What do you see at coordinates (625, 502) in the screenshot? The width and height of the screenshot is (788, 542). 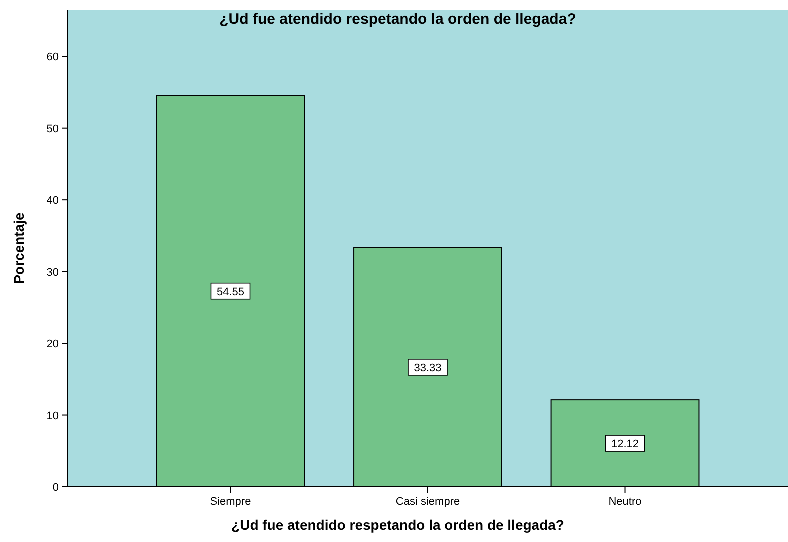 I see `x-tick-label: Neutro` at bounding box center [625, 502].